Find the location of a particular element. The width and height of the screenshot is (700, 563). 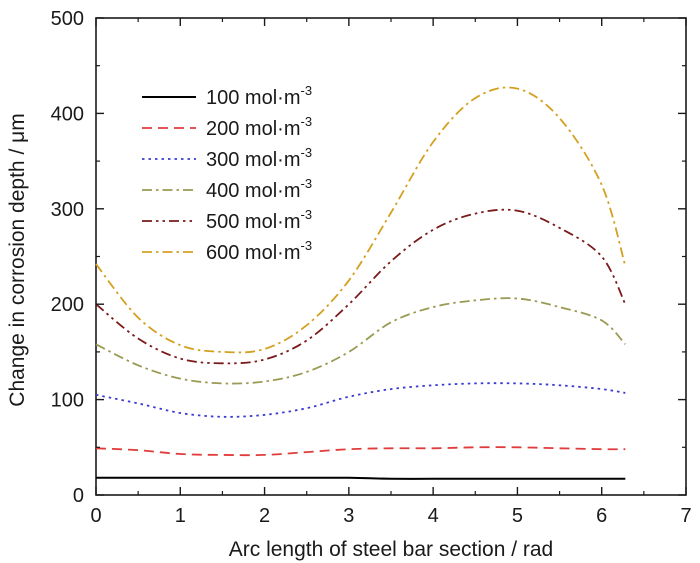

x-tick-label: 6 is located at coordinates (601, 516).